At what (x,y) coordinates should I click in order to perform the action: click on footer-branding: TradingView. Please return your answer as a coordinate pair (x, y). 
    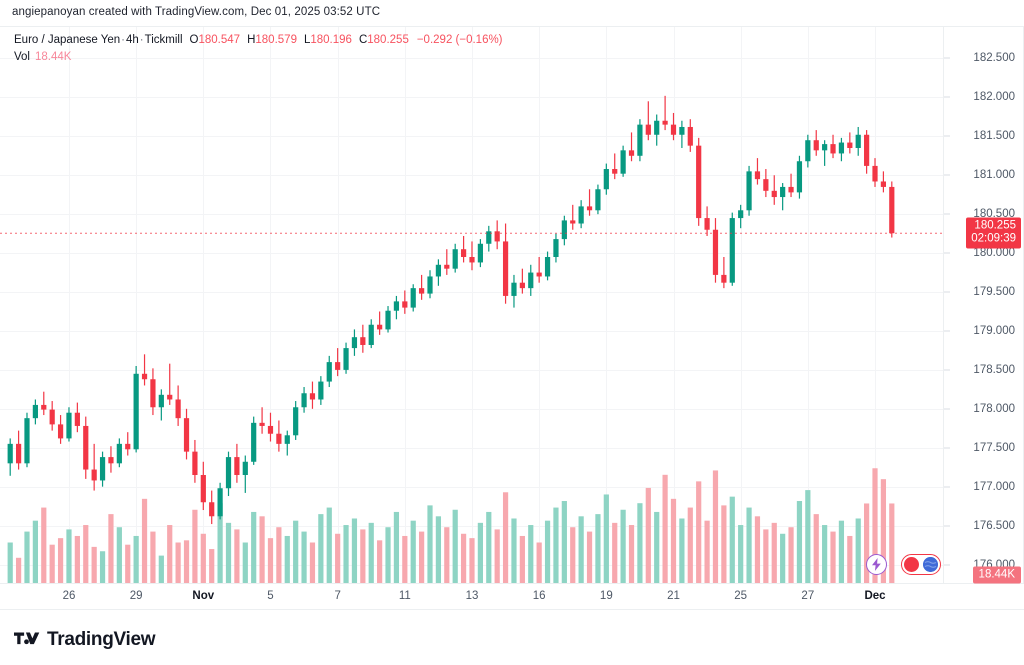
    Looking at the image, I should click on (85, 640).